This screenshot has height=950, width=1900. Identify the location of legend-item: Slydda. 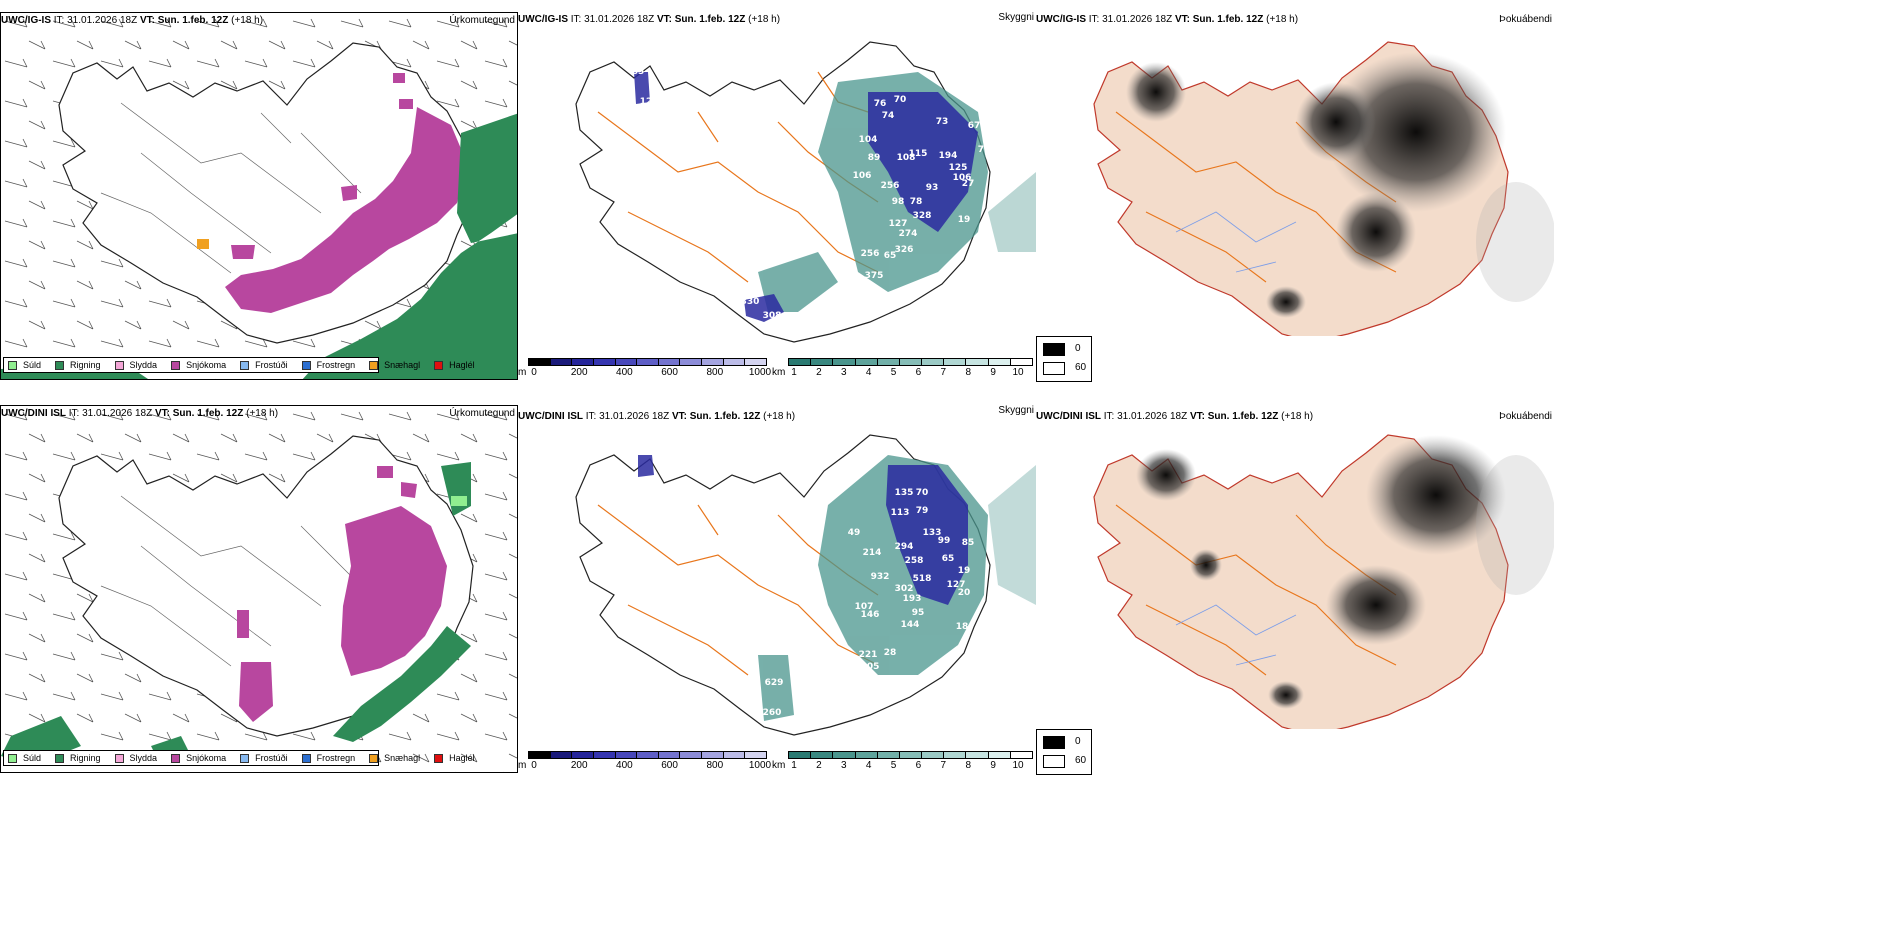
(136, 365).